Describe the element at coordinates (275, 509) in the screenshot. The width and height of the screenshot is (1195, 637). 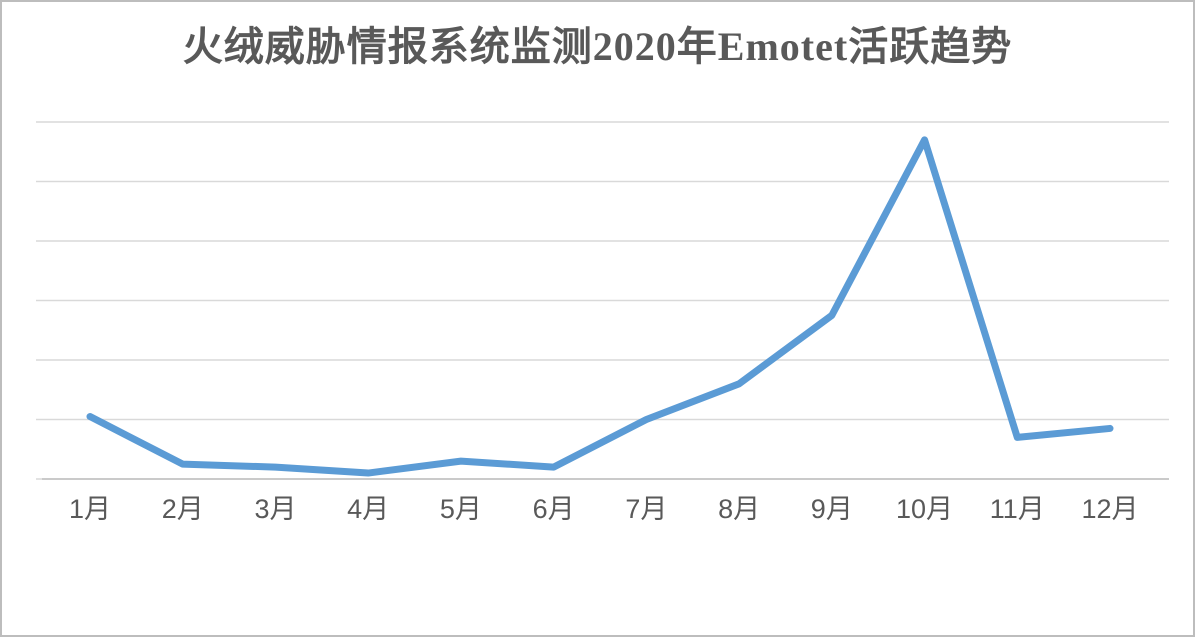
I see `x-tick-label: 3月` at that location.